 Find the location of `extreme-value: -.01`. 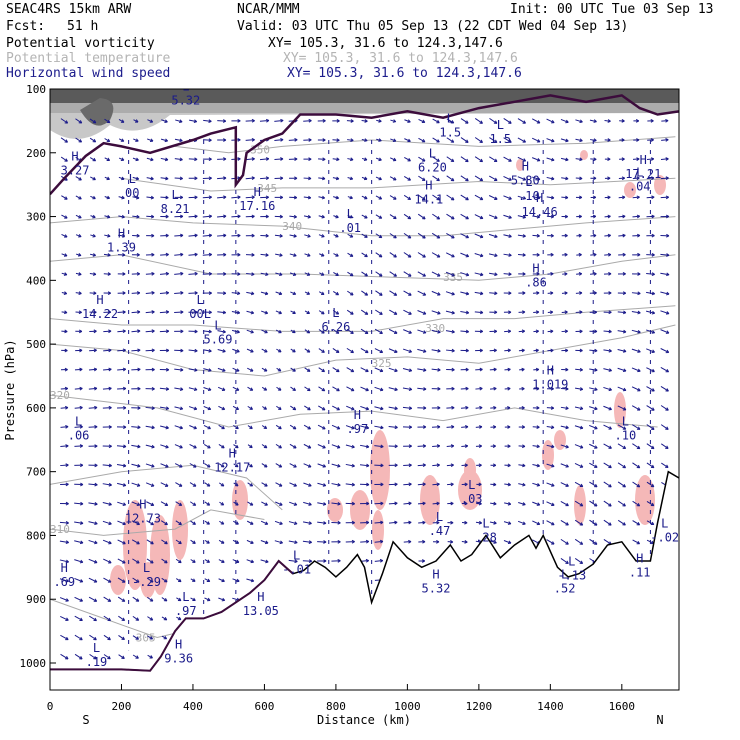

extreme-value: -.01 is located at coordinates (296, 569).